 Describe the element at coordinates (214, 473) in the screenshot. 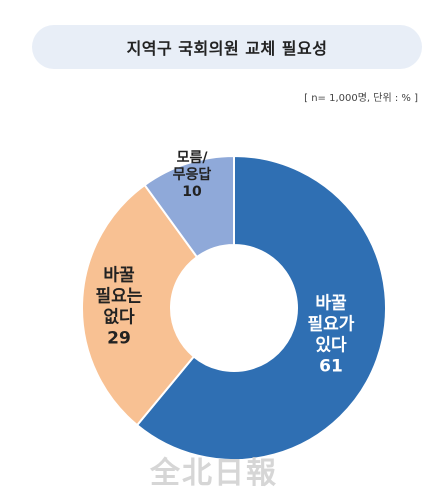

I see `newspaper-watermark-logo: 全北日報` at that location.